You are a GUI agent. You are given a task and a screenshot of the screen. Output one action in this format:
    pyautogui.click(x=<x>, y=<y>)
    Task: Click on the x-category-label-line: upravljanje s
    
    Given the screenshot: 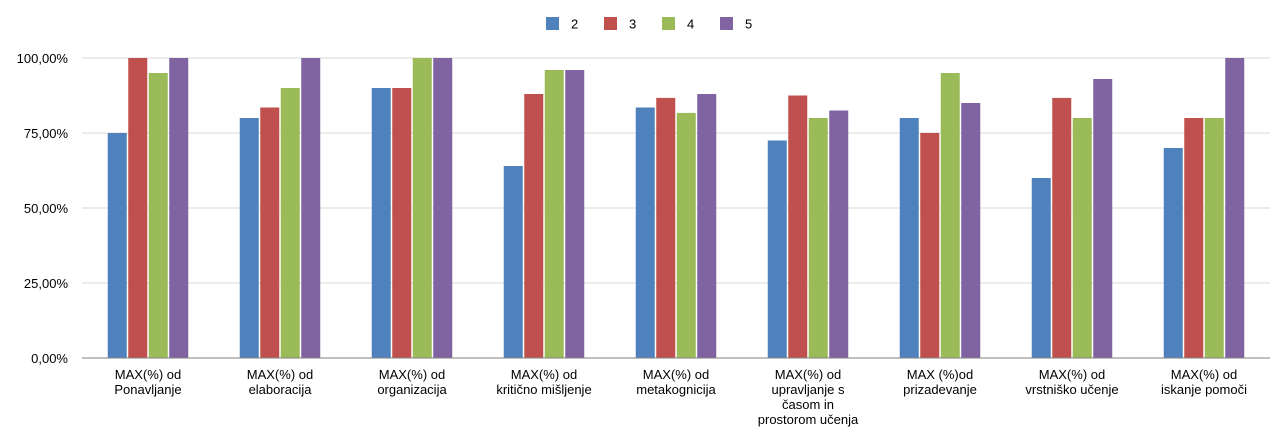 What is the action you would take?
    pyautogui.click(x=808, y=389)
    